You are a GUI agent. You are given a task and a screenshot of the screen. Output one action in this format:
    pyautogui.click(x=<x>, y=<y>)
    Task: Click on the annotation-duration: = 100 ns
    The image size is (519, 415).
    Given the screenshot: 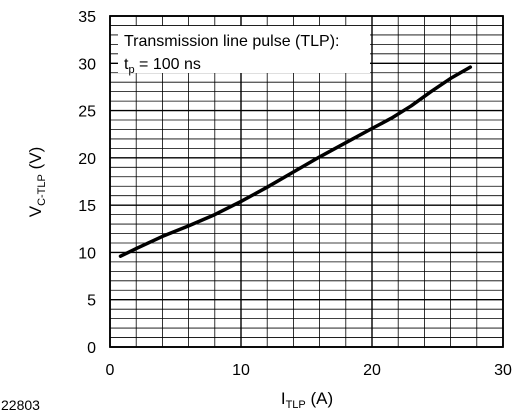 What is the action you would take?
    pyautogui.click(x=168, y=64)
    